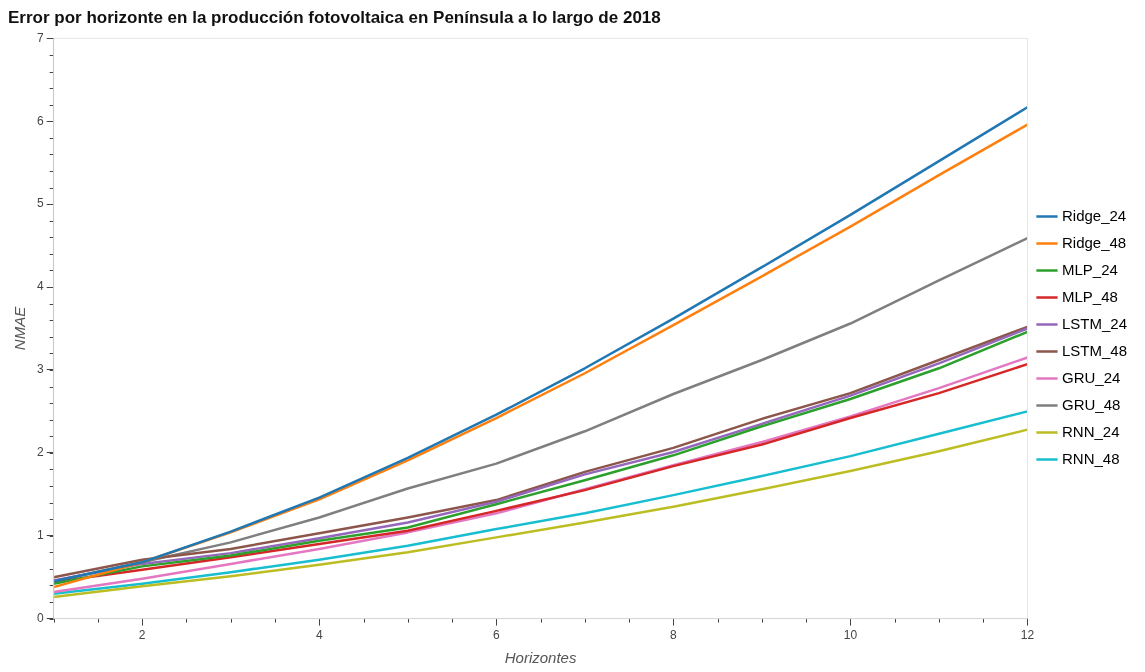 Image resolution: width=1145 pixels, height=672 pixels. Describe the element at coordinates (1027, 635) in the screenshot. I see `x-tick-label: 12` at that location.